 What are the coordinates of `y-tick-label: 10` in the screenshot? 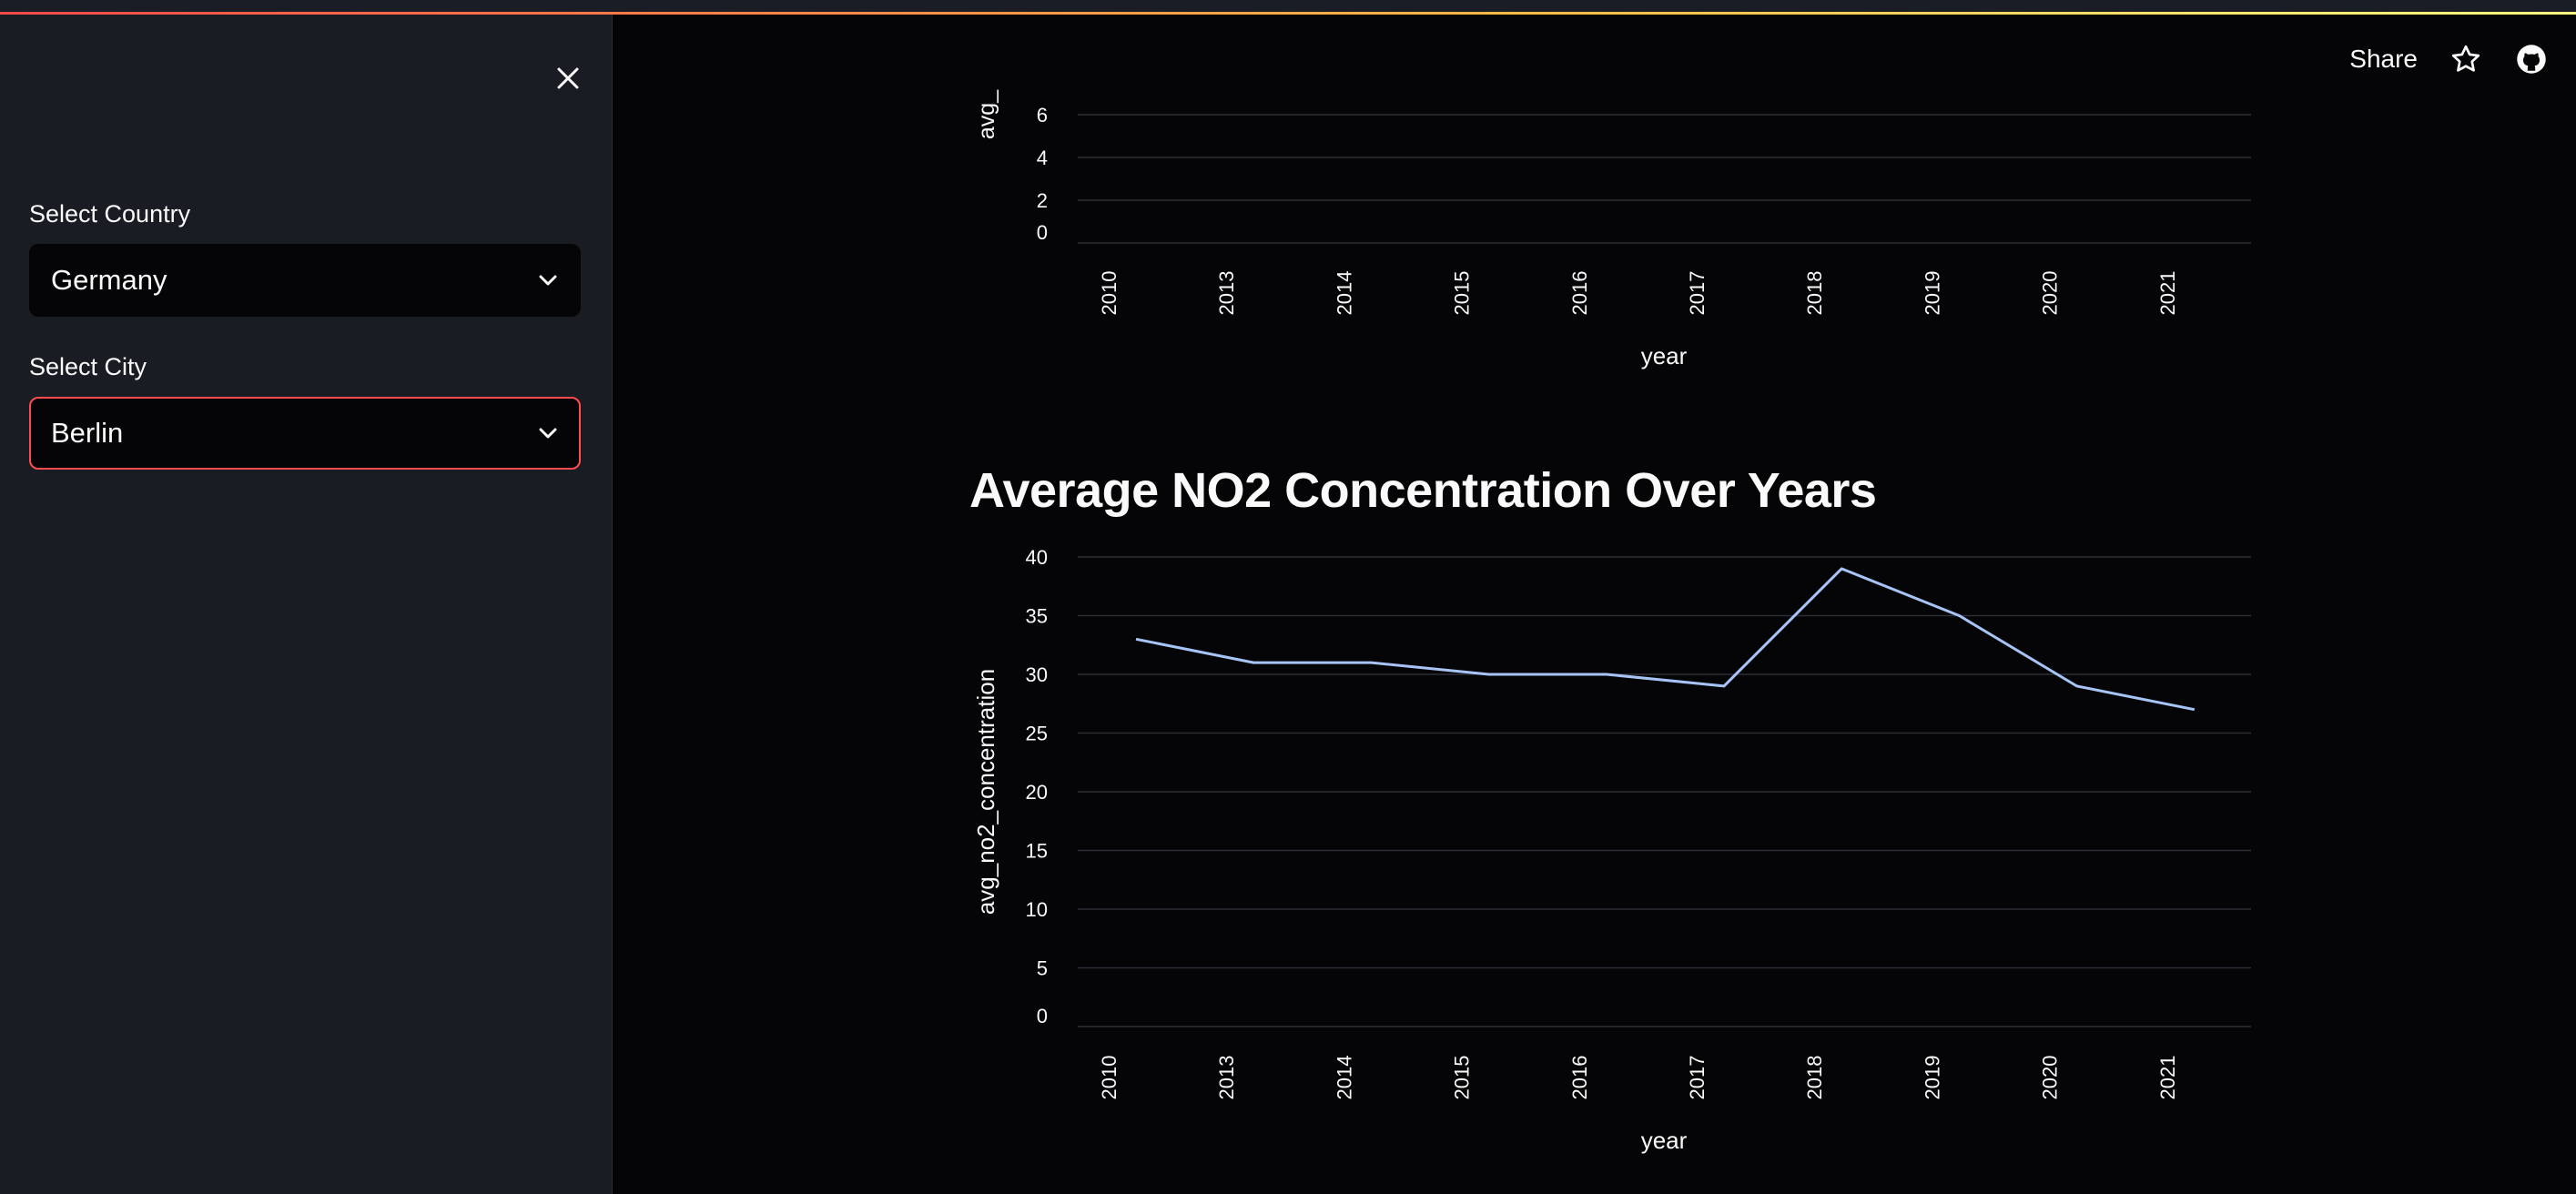 It's located at (1037, 909).